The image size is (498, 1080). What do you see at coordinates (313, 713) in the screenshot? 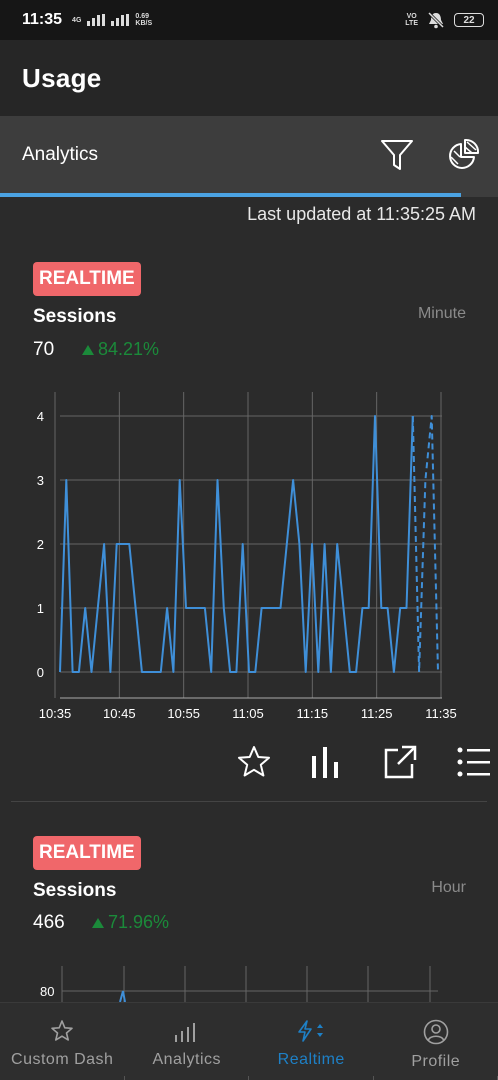
I see `x-tick-label: 11:15` at bounding box center [313, 713].